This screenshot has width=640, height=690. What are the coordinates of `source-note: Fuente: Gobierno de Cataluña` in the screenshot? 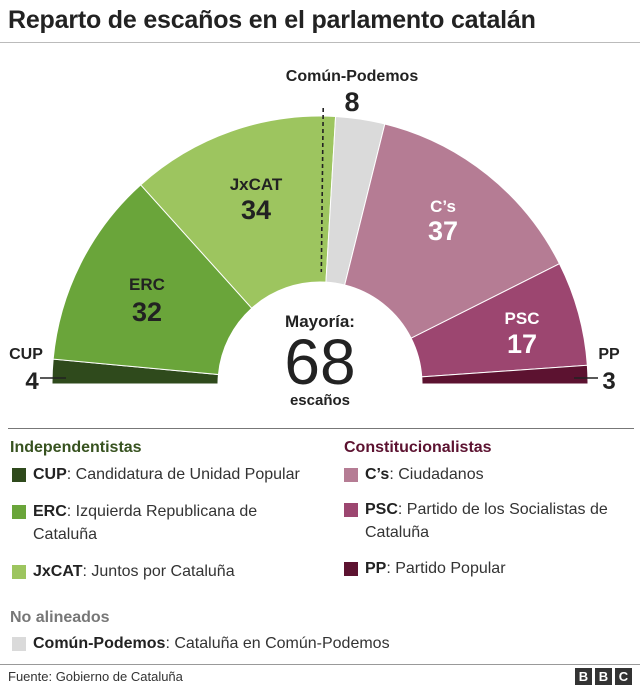 It's located at (95, 676).